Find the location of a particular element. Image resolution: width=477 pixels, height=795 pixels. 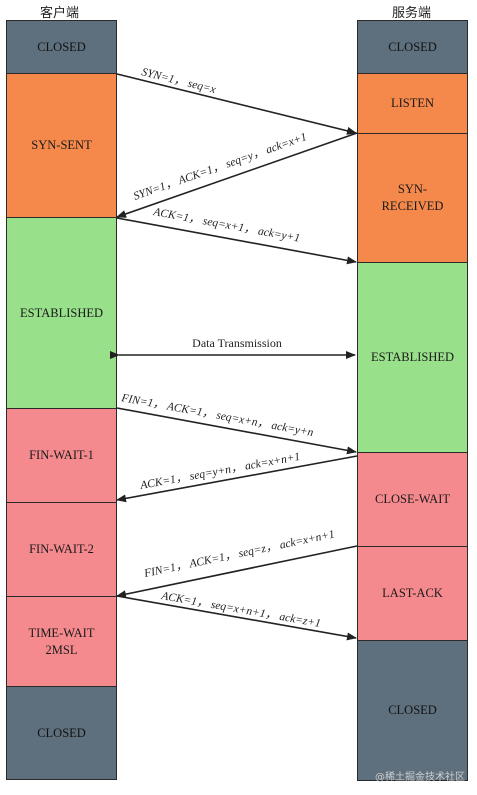

arrow-ack-server is located at coordinates (237, 479).